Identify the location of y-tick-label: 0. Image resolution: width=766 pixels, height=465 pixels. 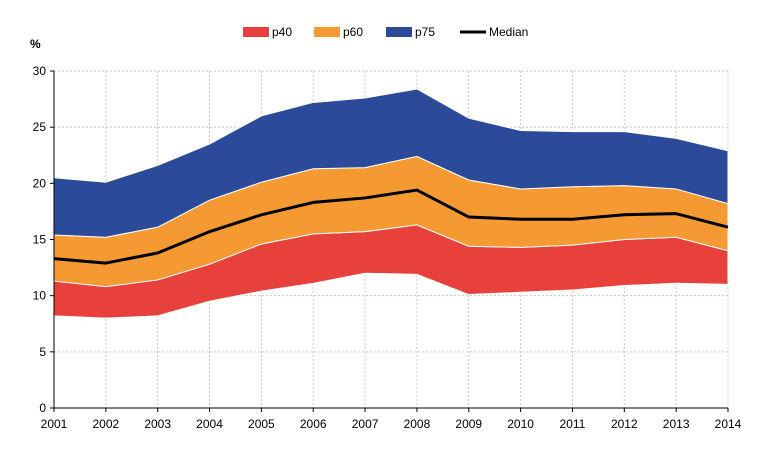
(42, 408).